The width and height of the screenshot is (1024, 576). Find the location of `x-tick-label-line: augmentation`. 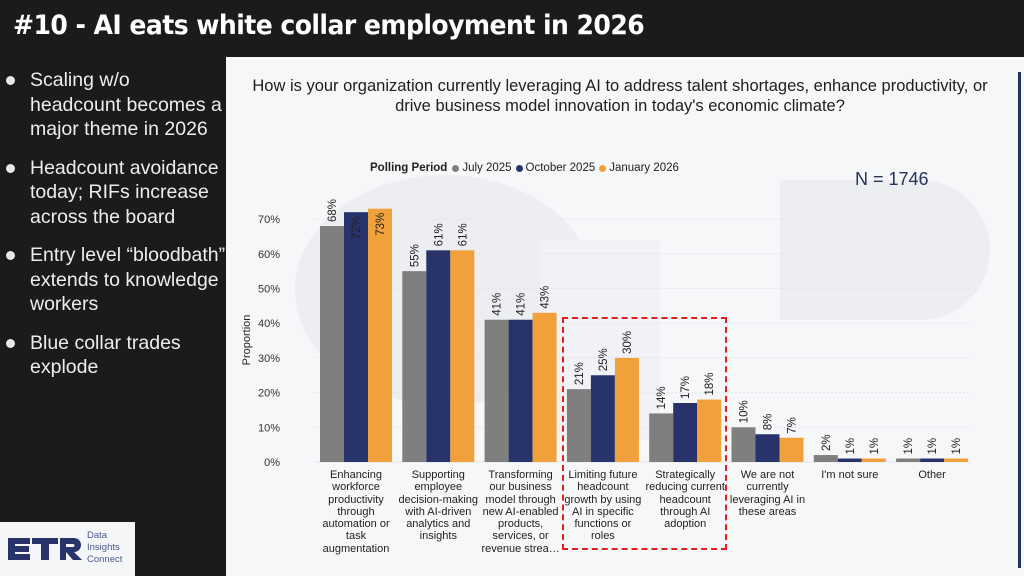

x-tick-label-line: augmentation is located at coordinates (356, 548).